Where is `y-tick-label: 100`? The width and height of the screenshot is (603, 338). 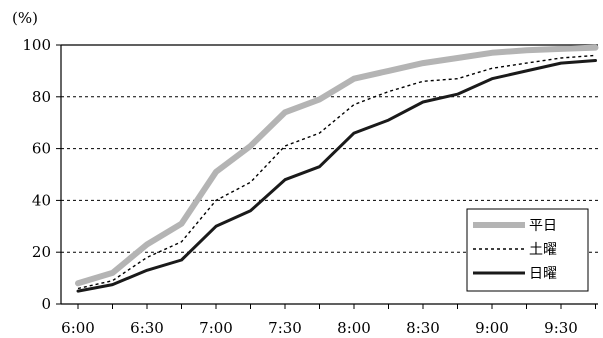 y-tick-label: 100 is located at coordinates (36, 45).